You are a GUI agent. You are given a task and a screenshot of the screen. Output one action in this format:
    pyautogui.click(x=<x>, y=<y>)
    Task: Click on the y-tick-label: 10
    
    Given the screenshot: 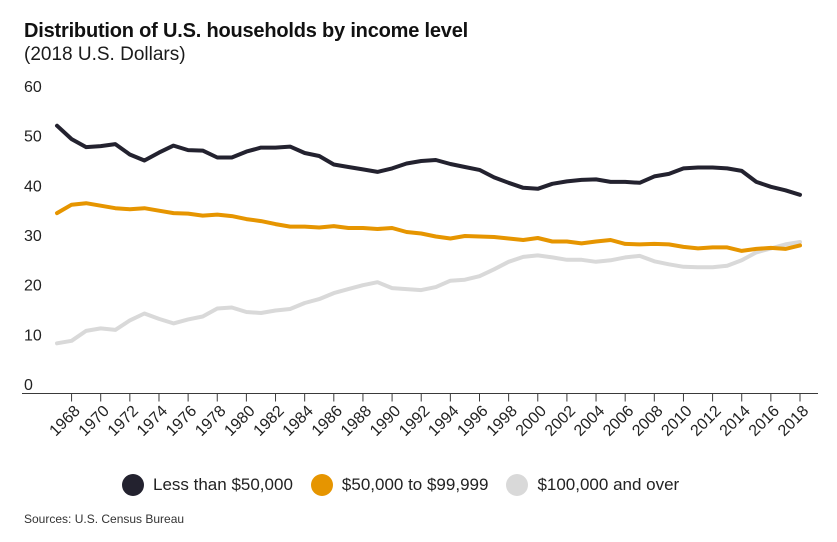 What is the action you would take?
    pyautogui.click(x=33, y=335)
    